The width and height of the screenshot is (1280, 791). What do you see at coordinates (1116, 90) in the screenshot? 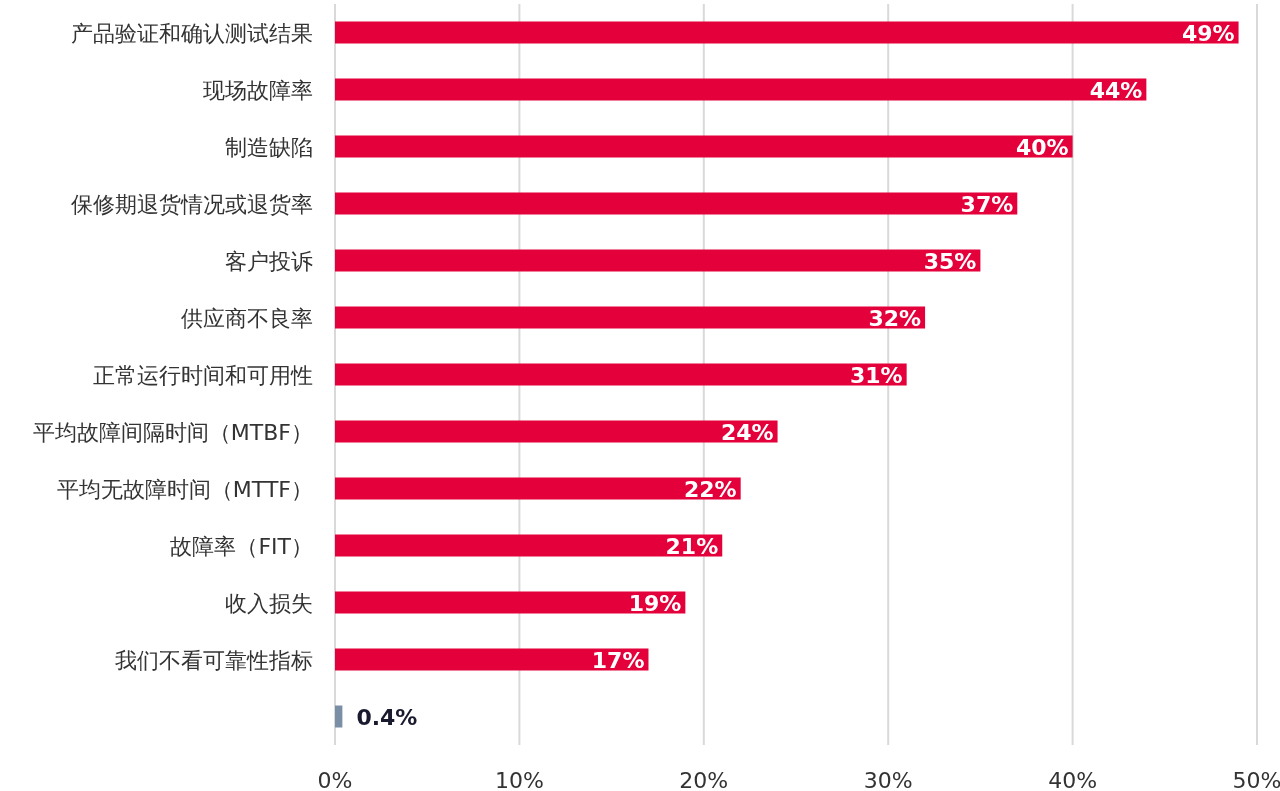
I see `data-label: 44%` at bounding box center [1116, 90].